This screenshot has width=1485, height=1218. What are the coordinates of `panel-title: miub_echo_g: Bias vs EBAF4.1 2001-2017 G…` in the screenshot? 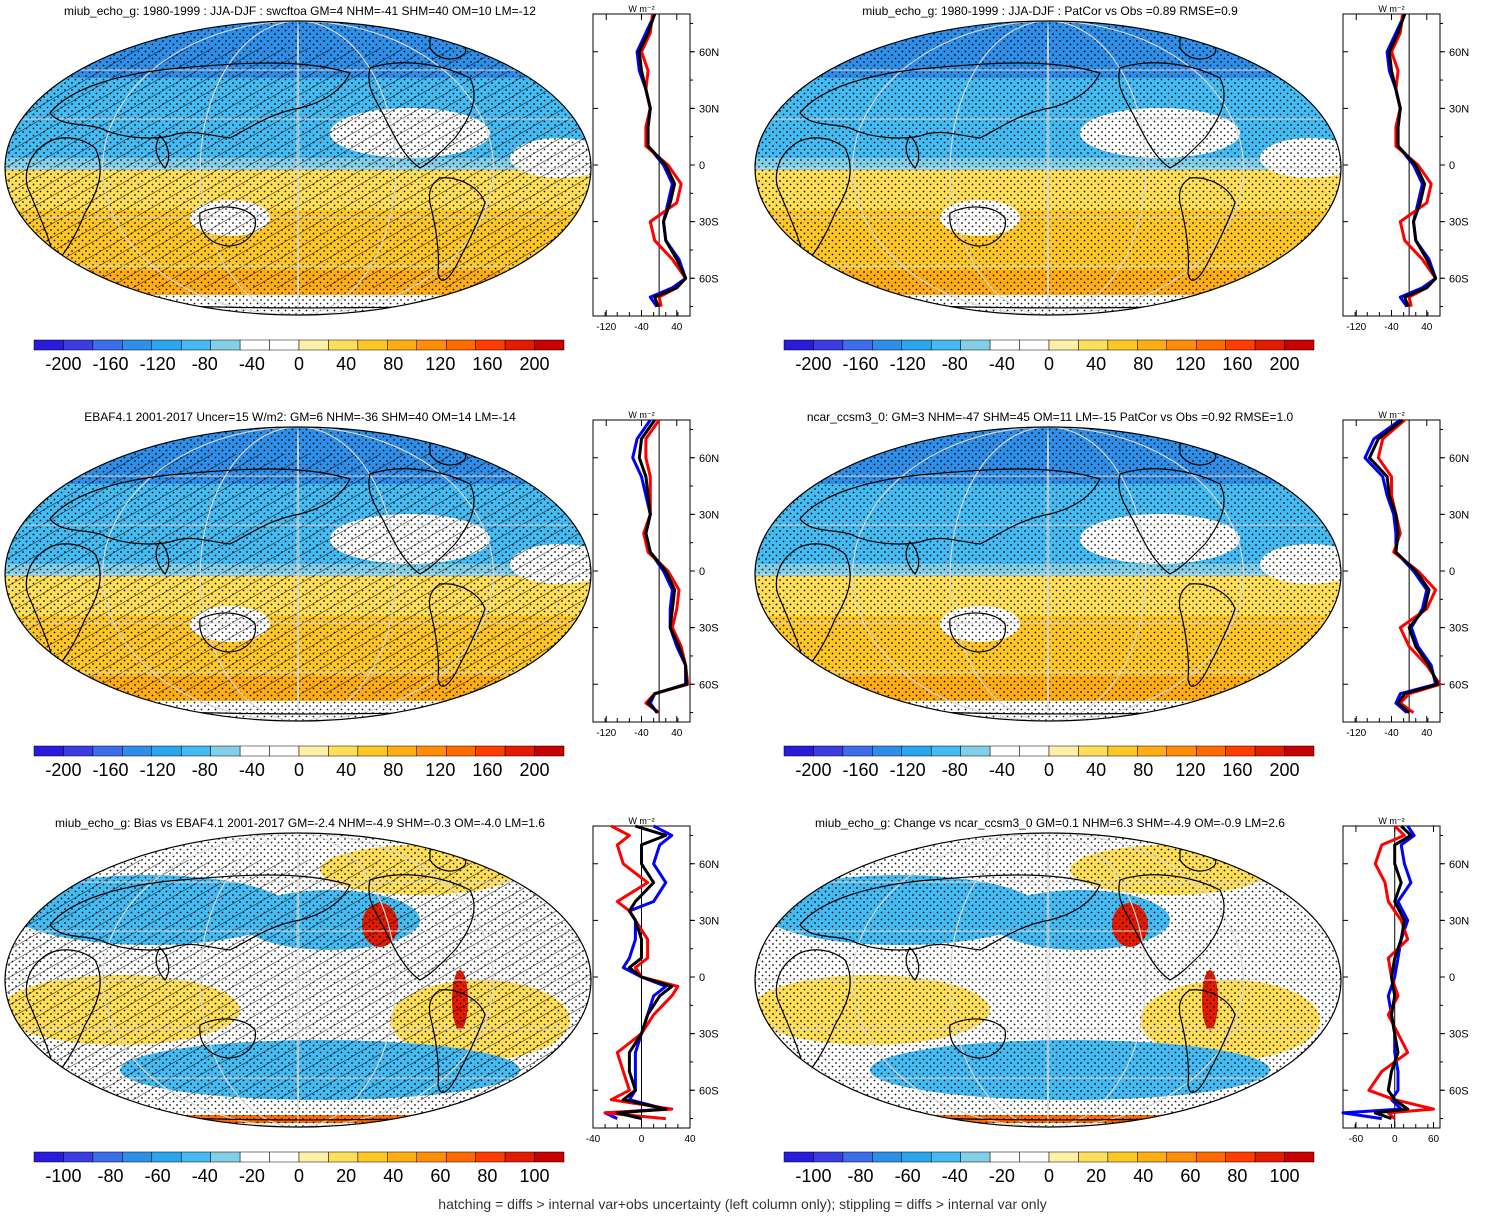 It's located at (300, 823).